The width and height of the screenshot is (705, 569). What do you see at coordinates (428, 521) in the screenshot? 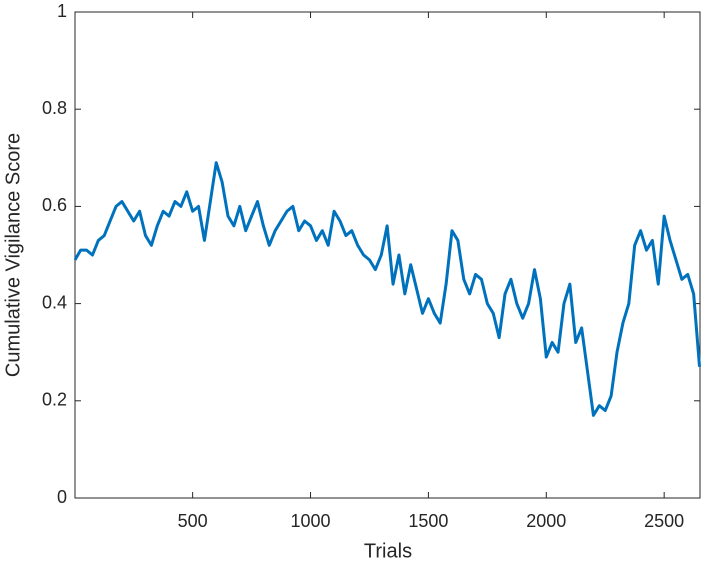
I see `x-tick-label: 1500` at bounding box center [428, 521].